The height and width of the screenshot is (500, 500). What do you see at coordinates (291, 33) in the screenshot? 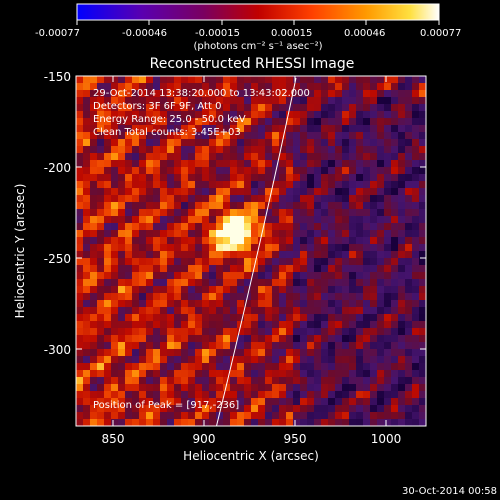
I see `colorbar-tick-label: 0.00015` at bounding box center [291, 33].